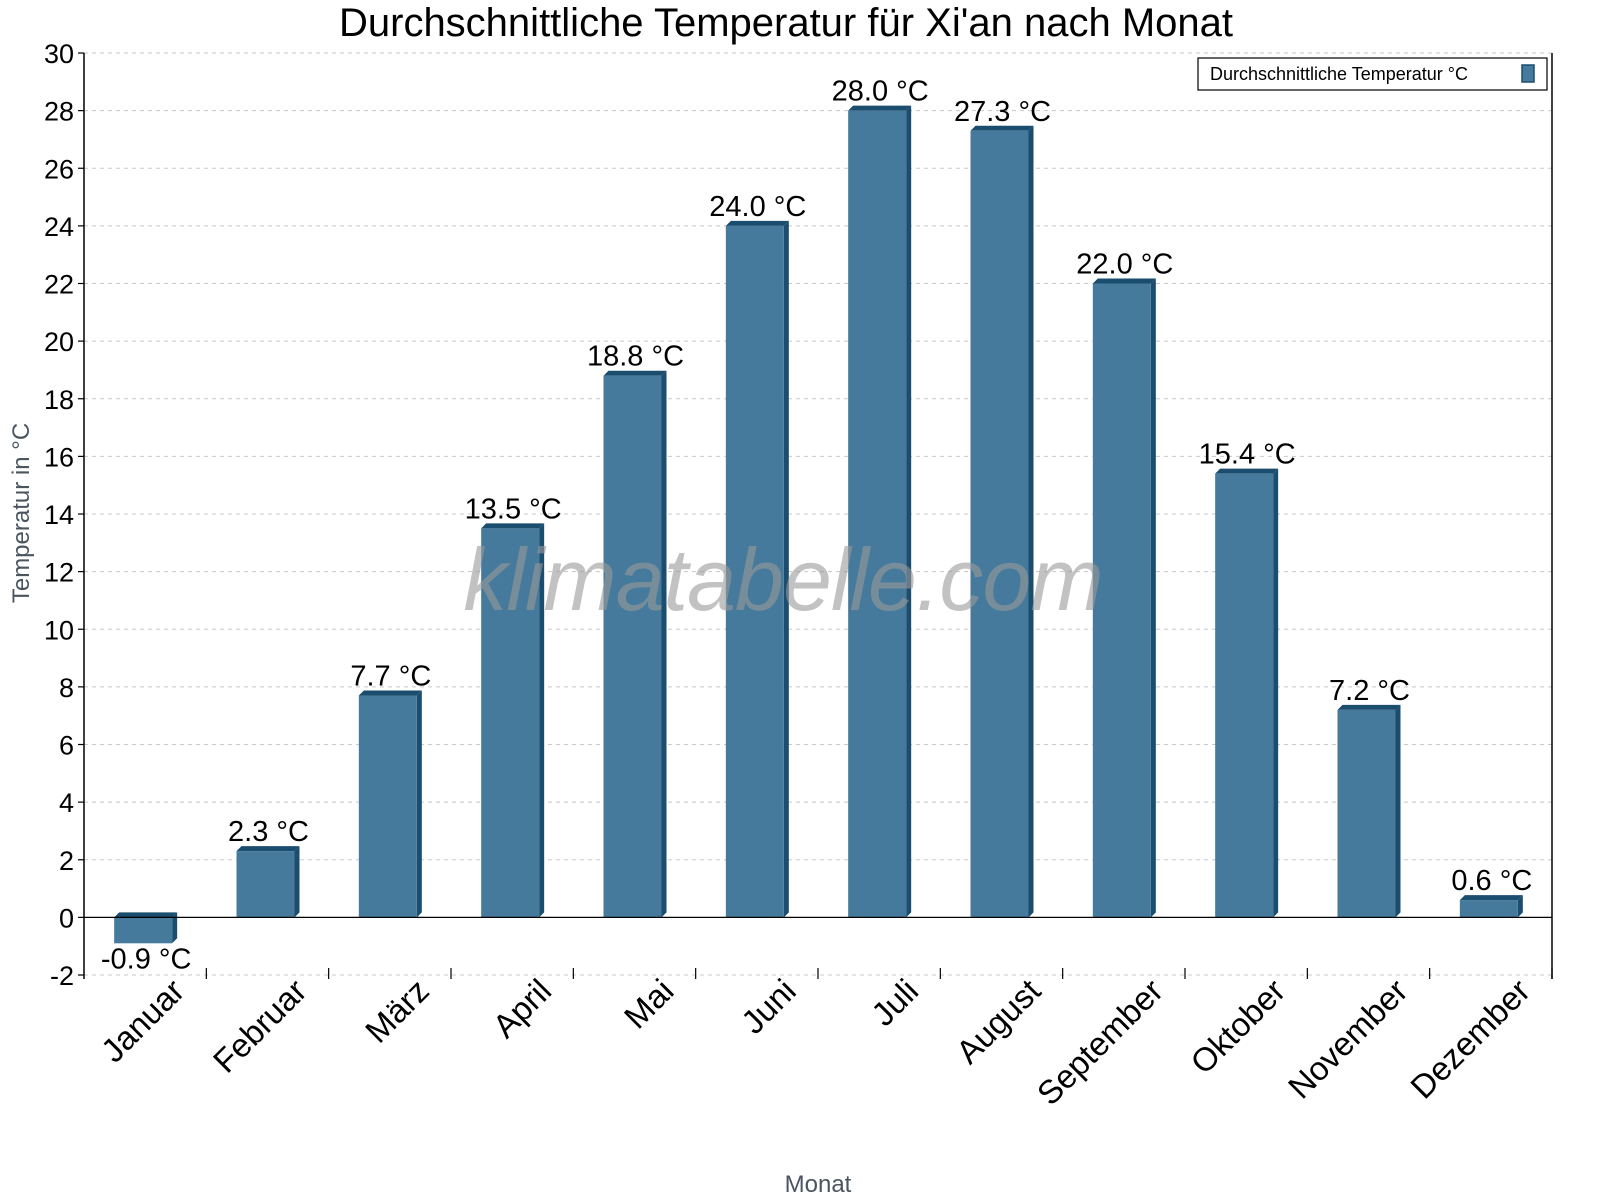 The image size is (1600, 1200). I want to click on value-label: 0.6 °C, so click(1491, 881).